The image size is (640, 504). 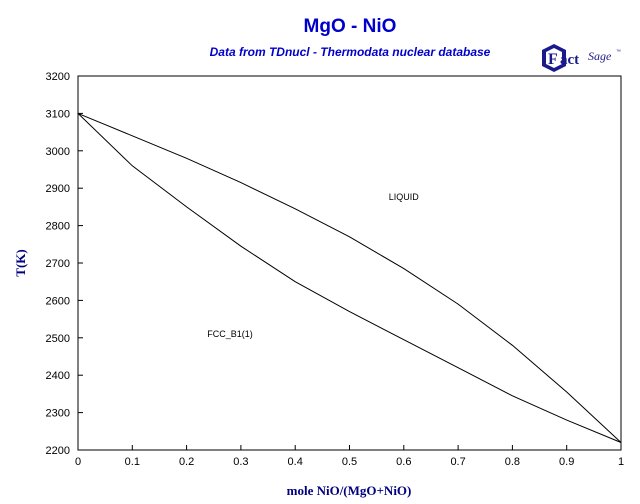 What do you see at coordinates (230, 334) in the screenshot?
I see `phase-label-1: FCC_B1(1)` at bounding box center [230, 334].